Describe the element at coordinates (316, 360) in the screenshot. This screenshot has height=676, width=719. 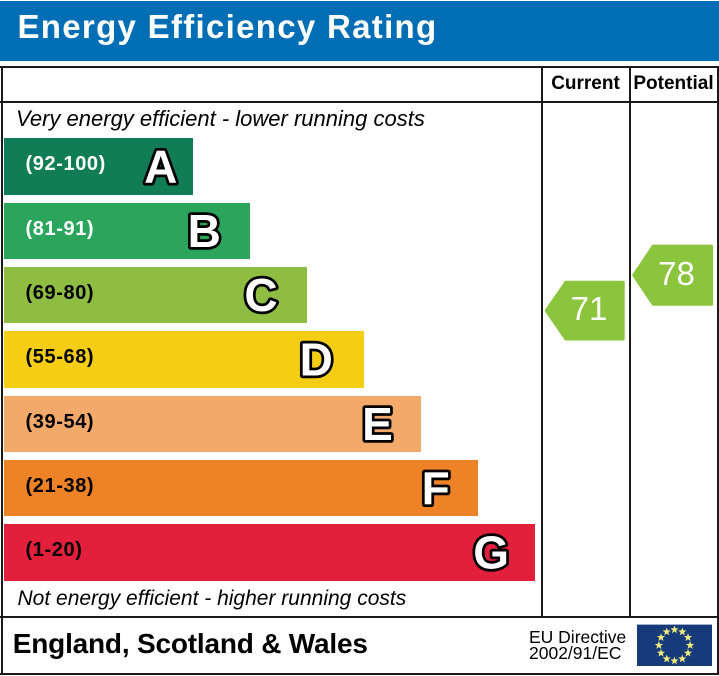
I see `svg-text: D` at that location.